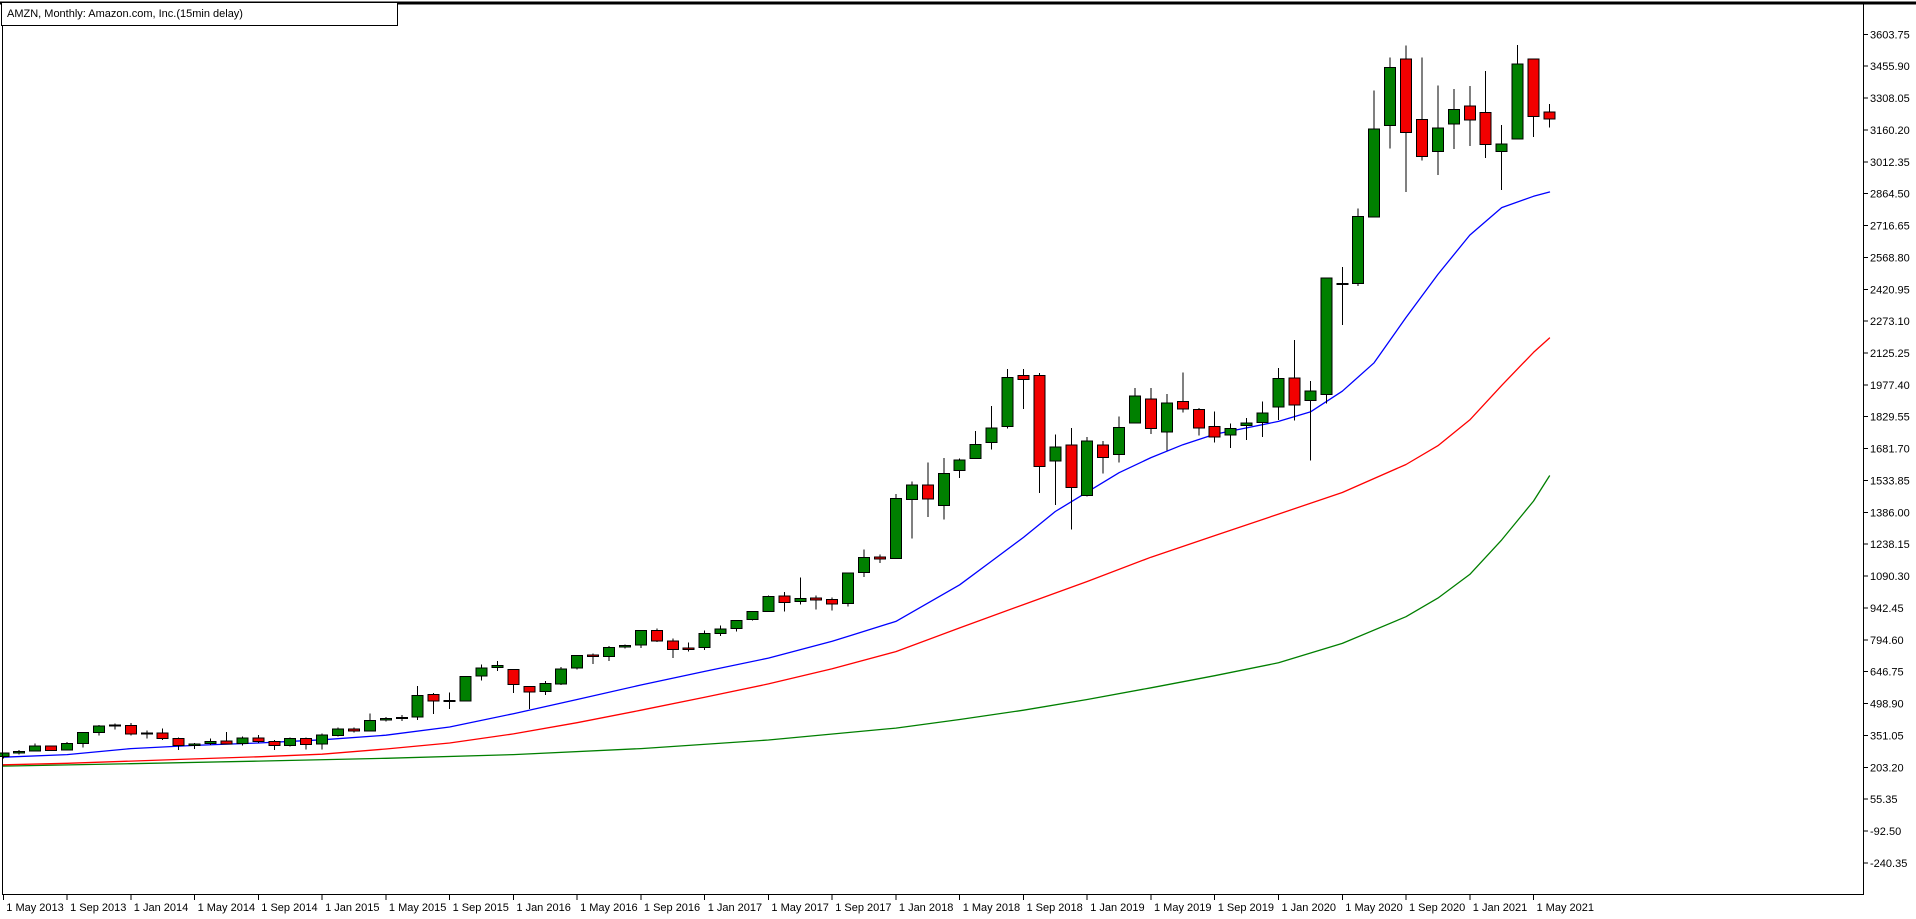  What do you see at coordinates (1887, 736) in the screenshot?
I see `price-tick-label: 351.05` at bounding box center [1887, 736].